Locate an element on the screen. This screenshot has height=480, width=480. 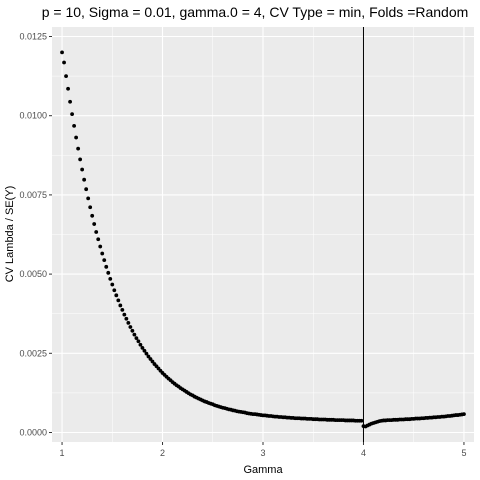
x-tick-label: 2 is located at coordinates (162, 453).